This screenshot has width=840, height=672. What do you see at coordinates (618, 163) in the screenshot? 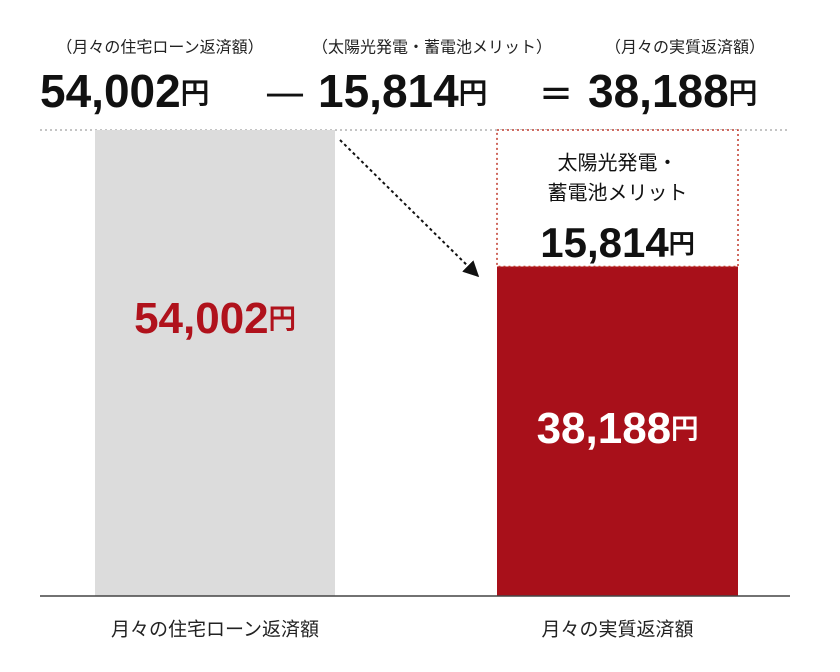
I see `segment-label: 太陽光発電・` at bounding box center [618, 163].